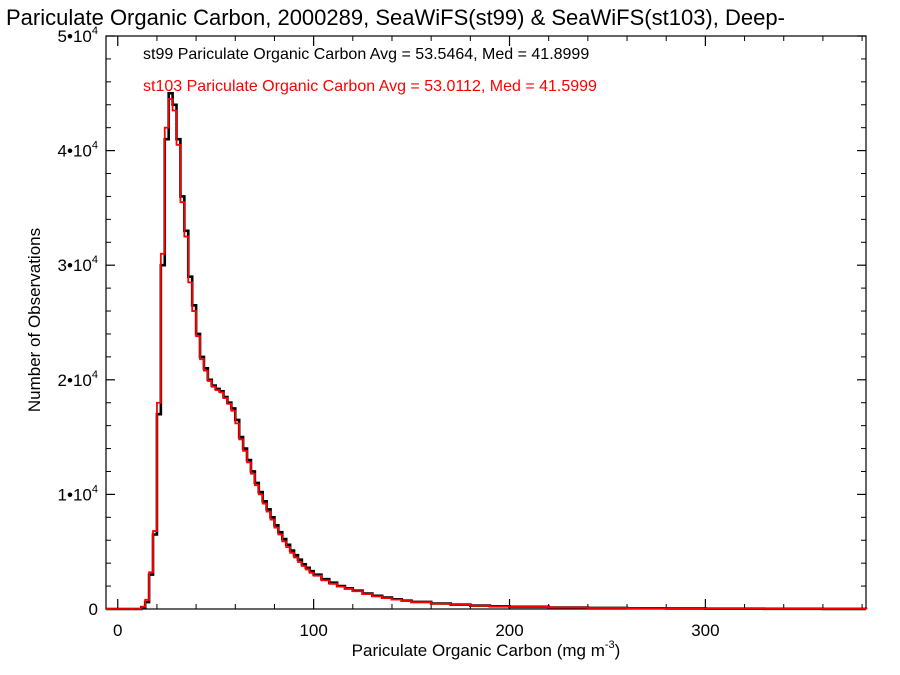 The height and width of the screenshot is (675, 900). I want to click on x-tick-label: 0, so click(117, 630).